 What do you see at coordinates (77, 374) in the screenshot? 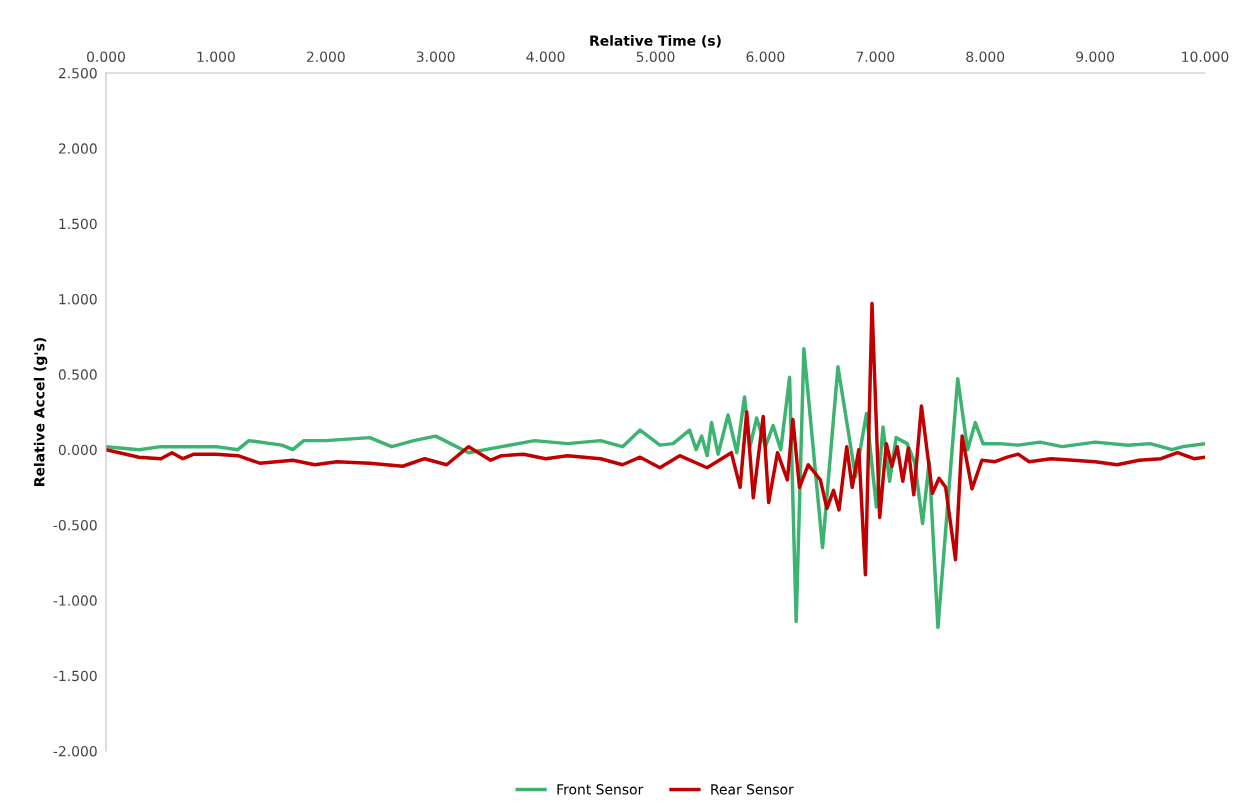
I see `y-tick-label: 0.500` at bounding box center [77, 374].